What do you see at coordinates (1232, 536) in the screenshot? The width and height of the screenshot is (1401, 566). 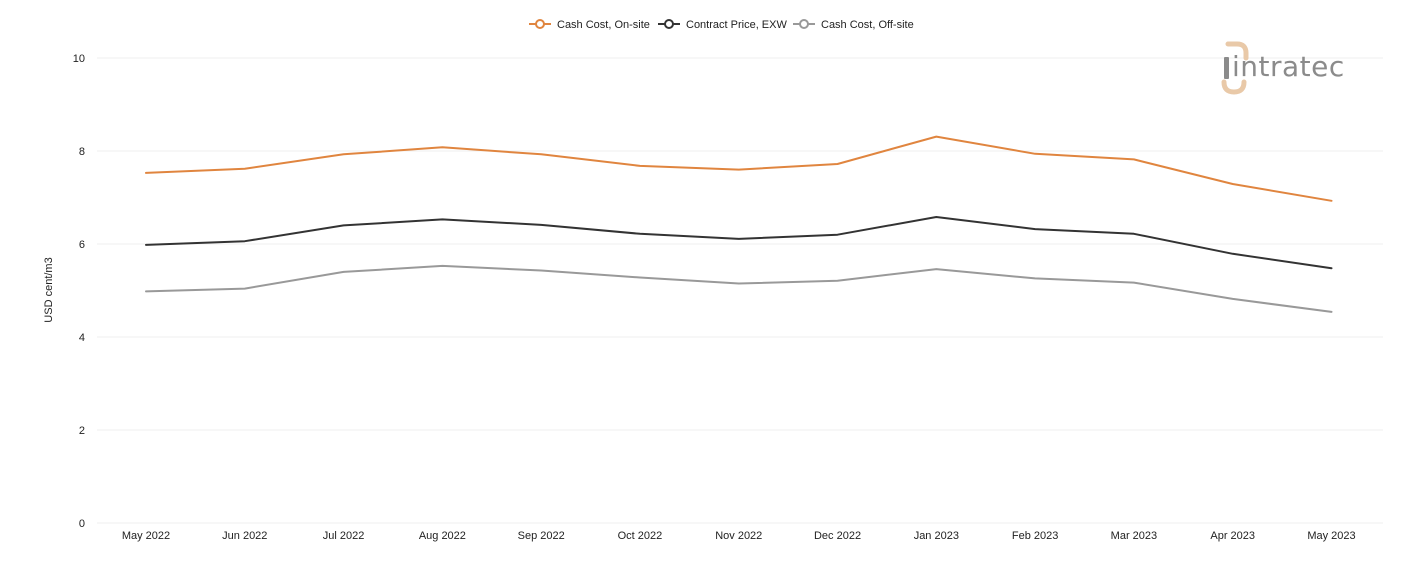 I see `x-tick-label: Apr 2023` at bounding box center [1232, 536].